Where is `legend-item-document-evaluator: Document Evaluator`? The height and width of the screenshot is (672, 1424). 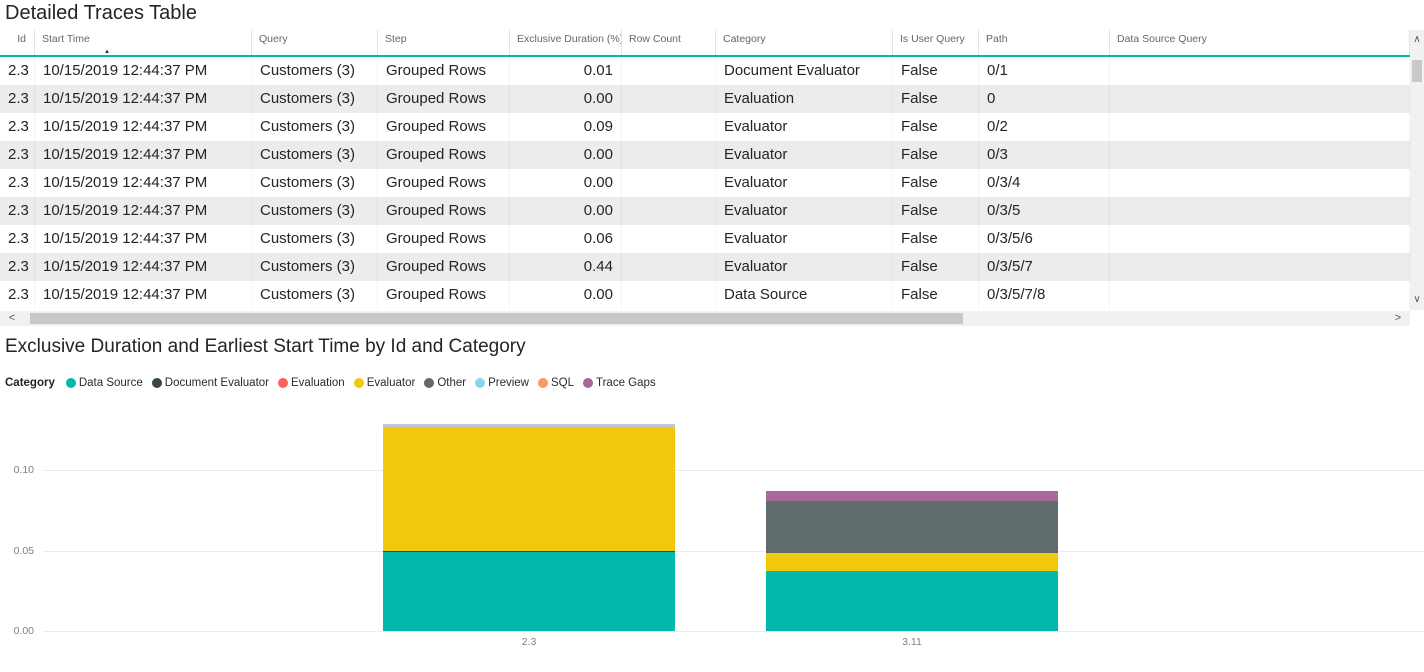
legend-item-document-evaluator: Document Evaluator is located at coordinates (210, 383).